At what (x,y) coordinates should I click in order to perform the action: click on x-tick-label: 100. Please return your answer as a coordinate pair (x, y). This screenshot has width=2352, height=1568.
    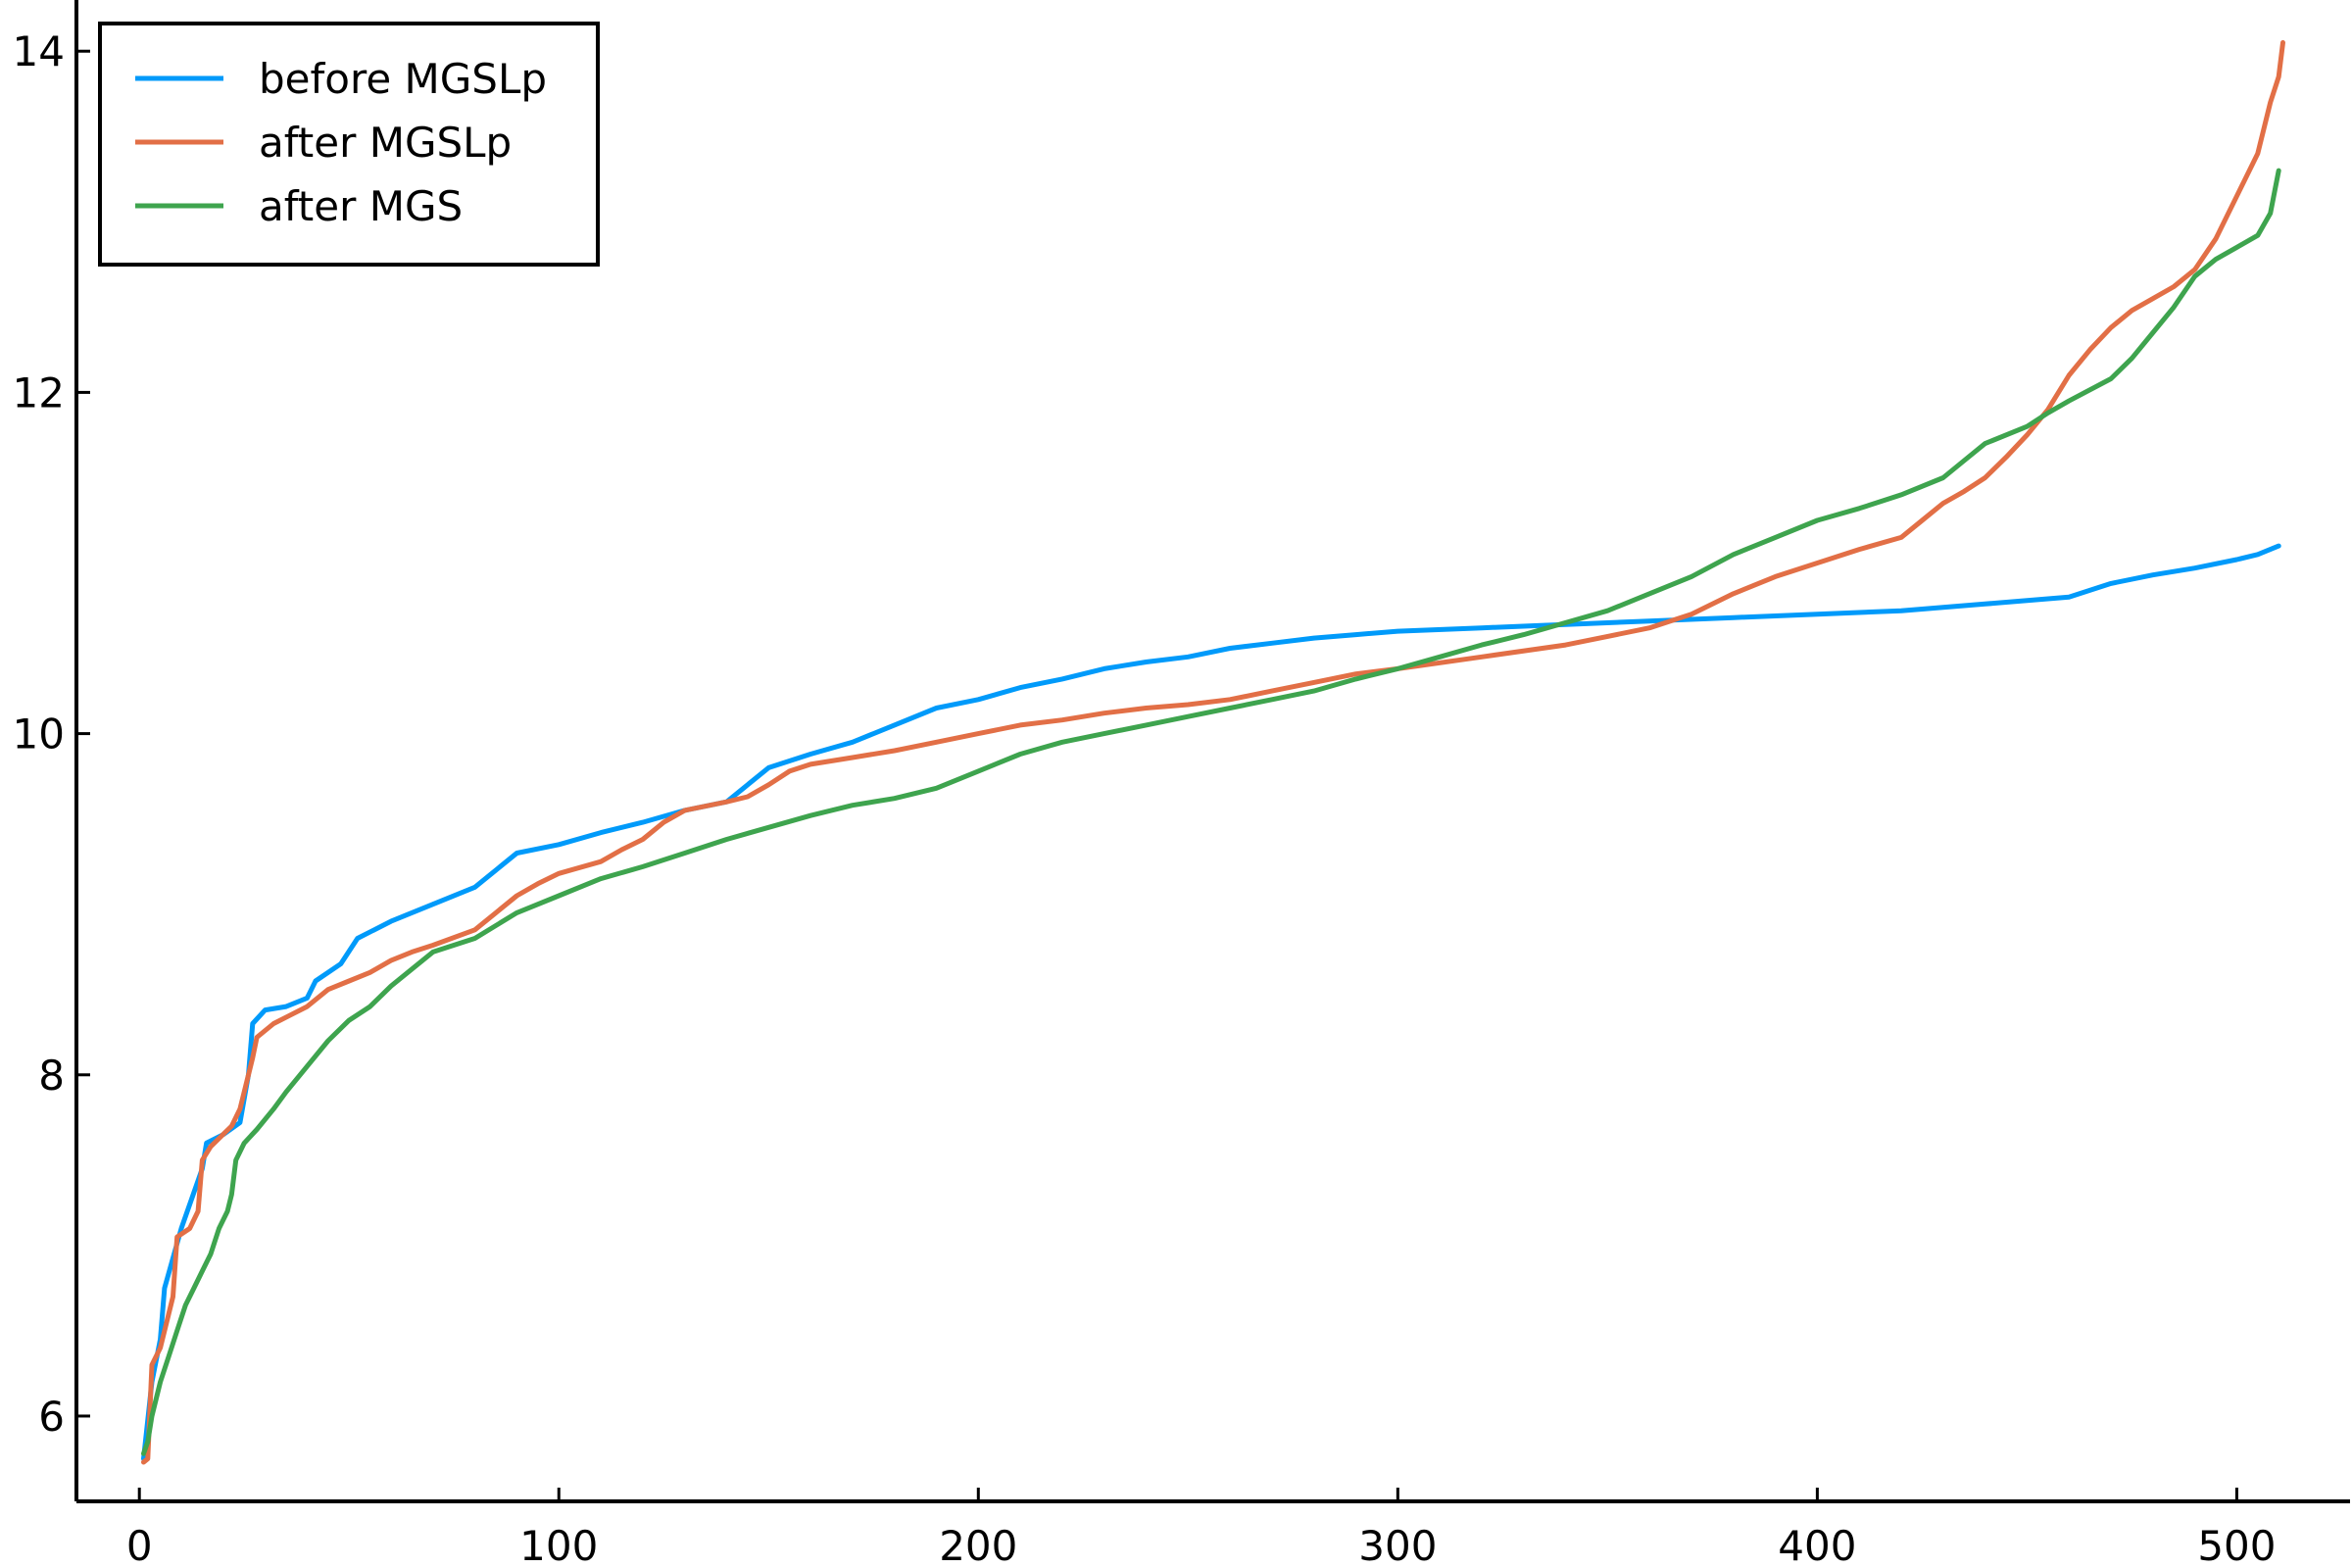
    Looking at the image, I should click on (558, 1545).